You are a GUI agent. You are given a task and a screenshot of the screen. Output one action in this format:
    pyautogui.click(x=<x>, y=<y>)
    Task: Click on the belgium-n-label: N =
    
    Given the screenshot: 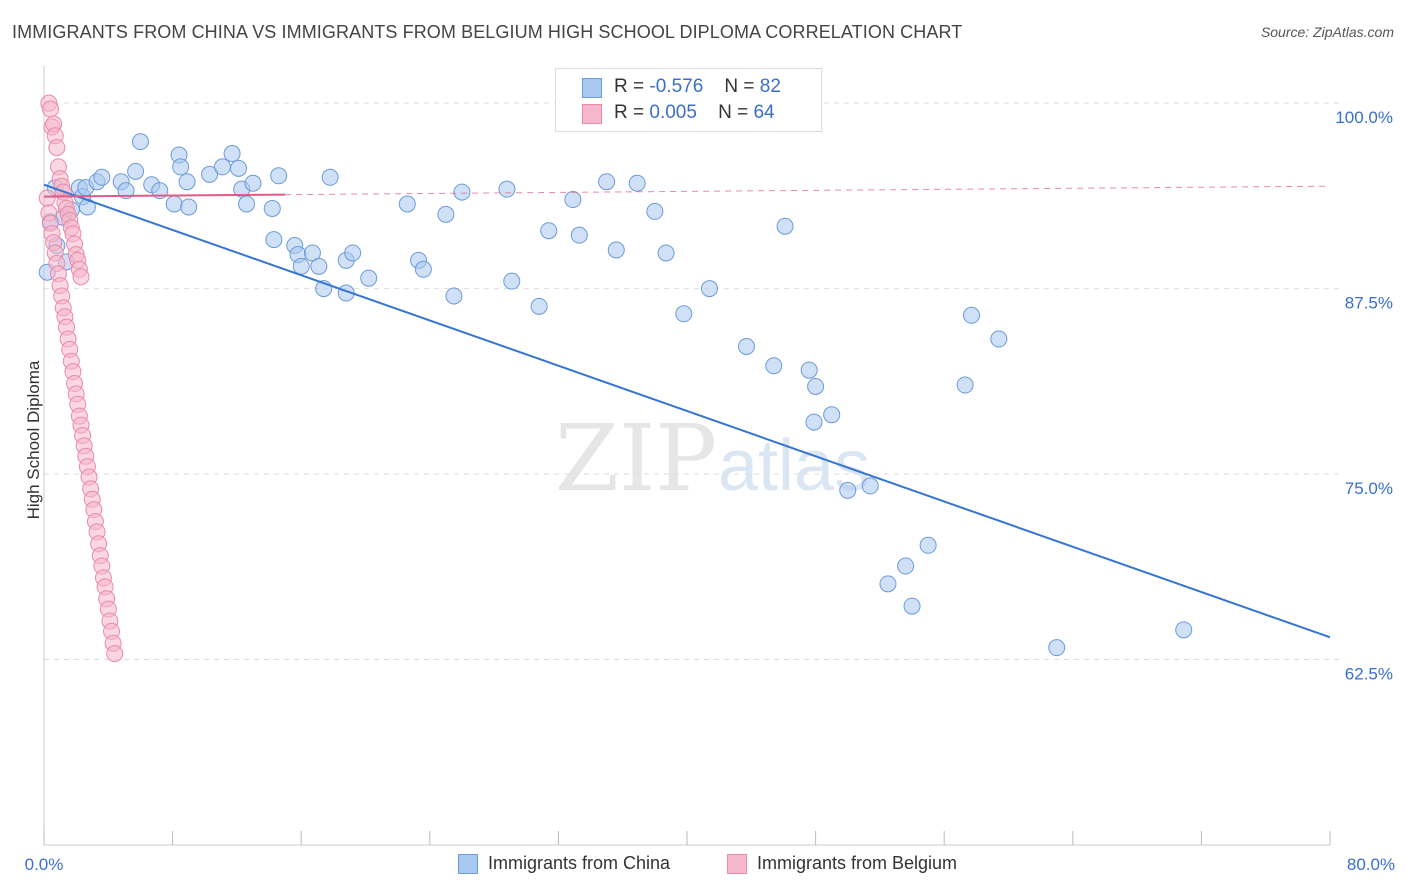 What is the action you would take?
    pyautogui.click(x=733, y=112)
    